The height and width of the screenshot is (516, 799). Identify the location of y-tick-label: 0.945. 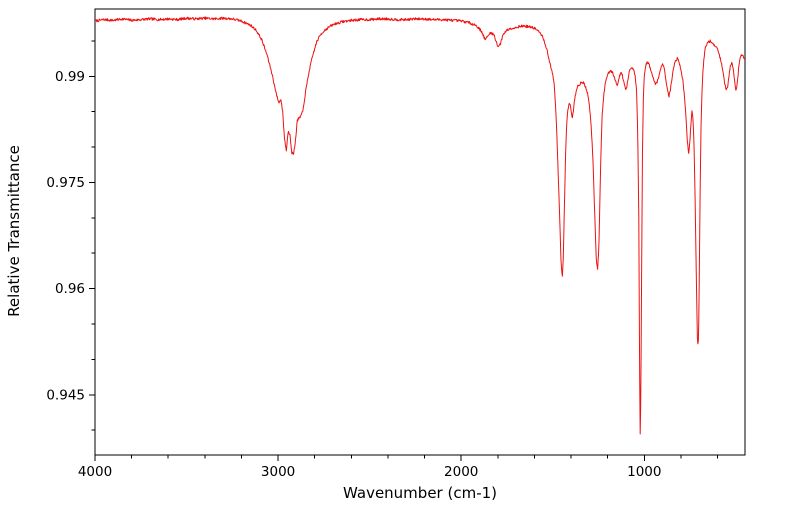
(65, 395).